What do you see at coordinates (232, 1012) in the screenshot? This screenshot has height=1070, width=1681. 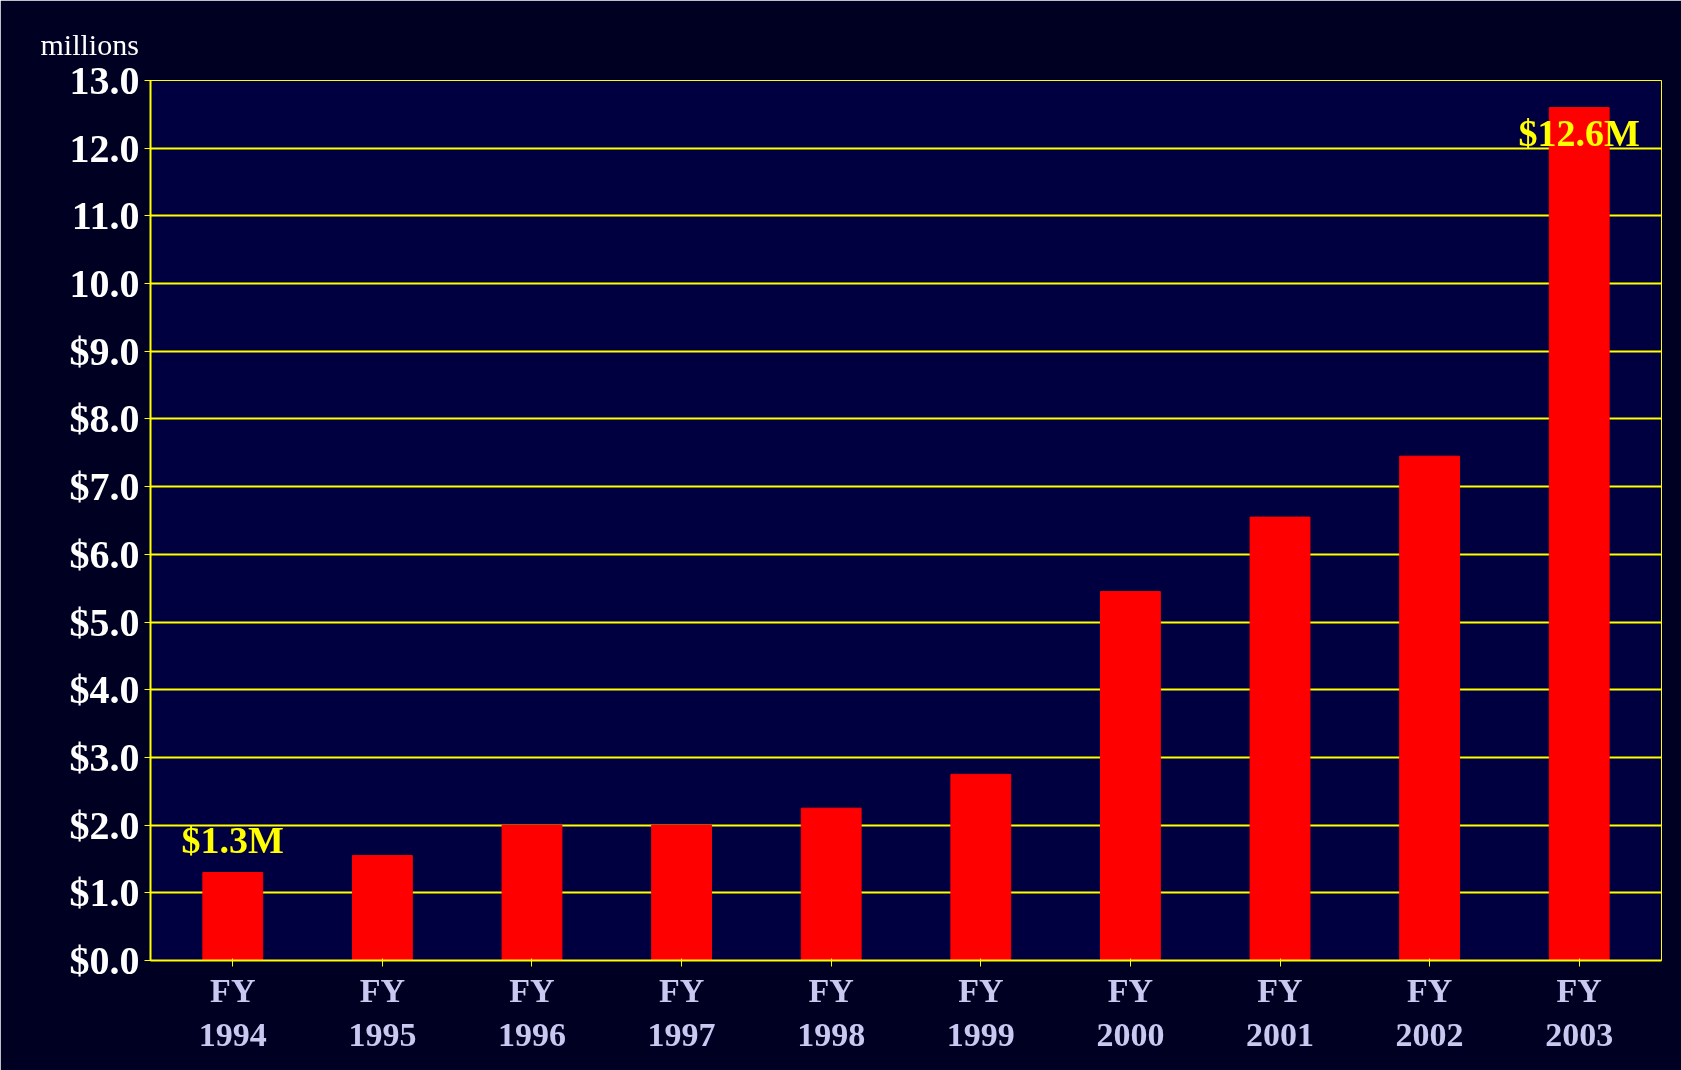 I see `x-tick-label: FY 1994` at bounding box center [232, 1012].